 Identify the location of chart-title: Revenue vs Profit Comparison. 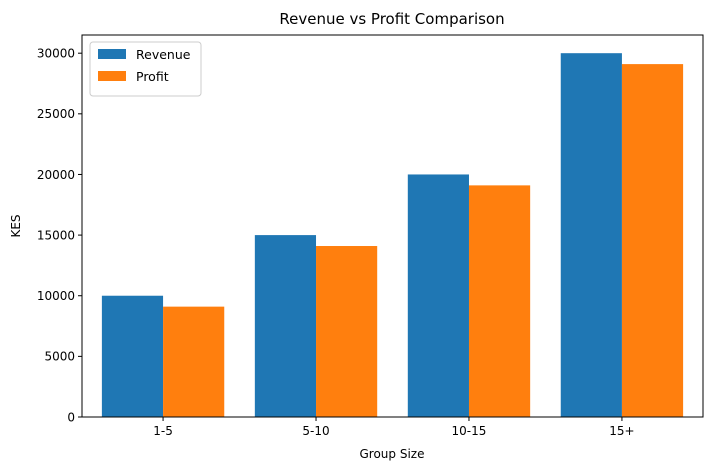
(391, 19).